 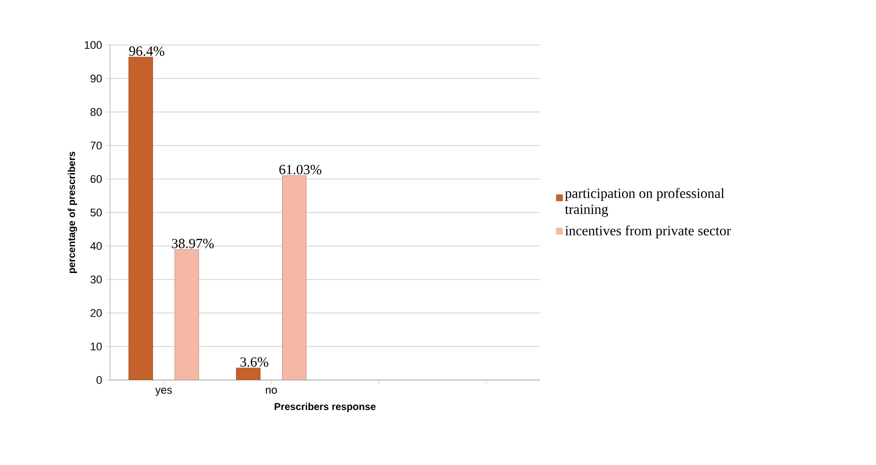 I want to click on y-tick-label: 90, so click(x=96, y=78).